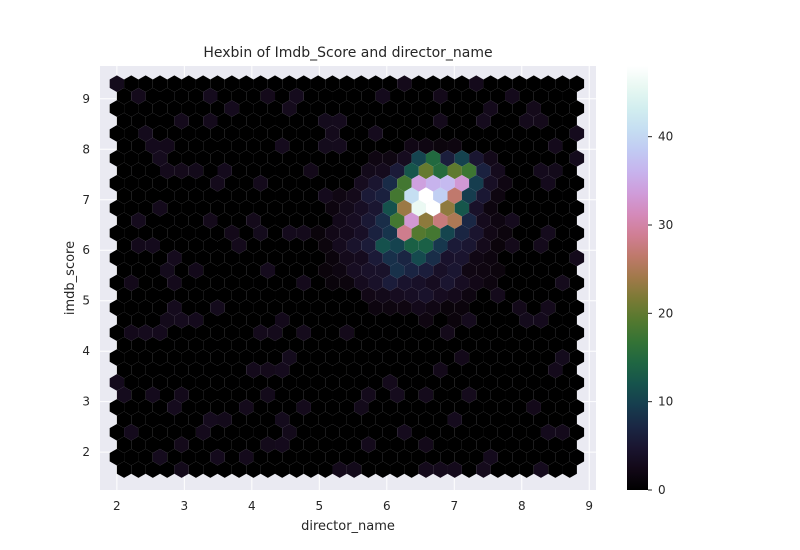  I want to click on colorbar-tick-label: 30, so click(665, 225).